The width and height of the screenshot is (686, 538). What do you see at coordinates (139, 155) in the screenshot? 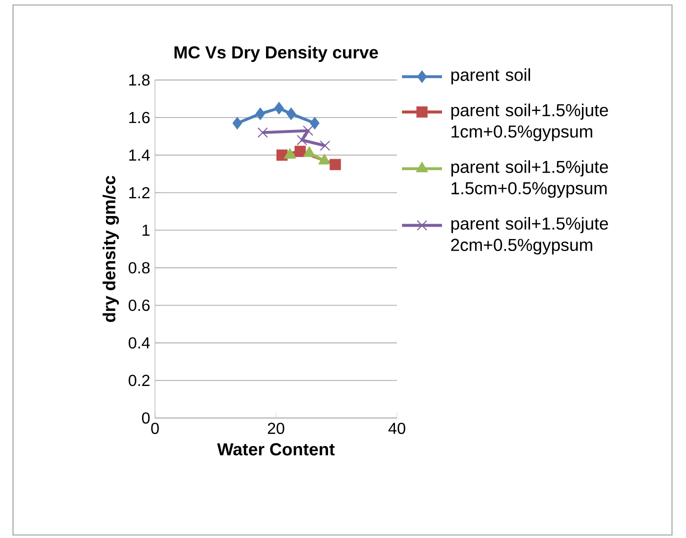
I see `y-tick-label: 1.4` at bounding box center [139, 155].